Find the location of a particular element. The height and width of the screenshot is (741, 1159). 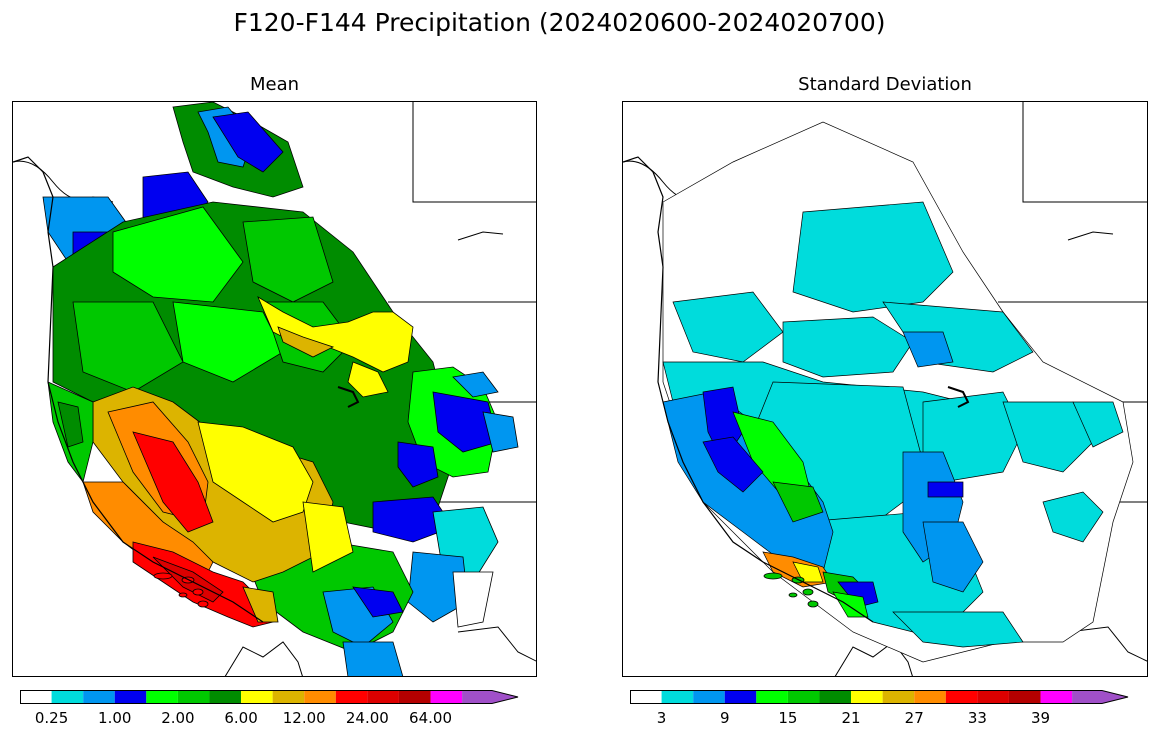

mean-colorbar-svg is located at coordinates (269, 697).